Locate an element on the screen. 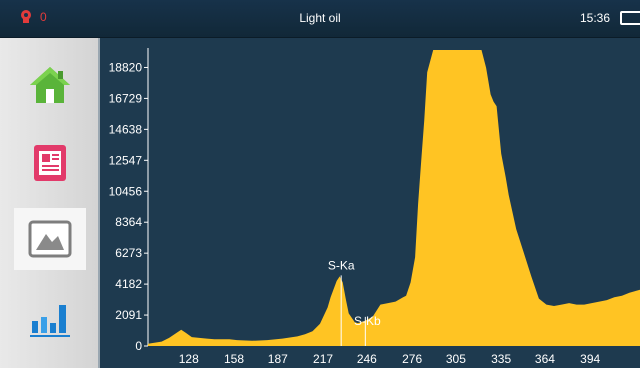  sidebar-item-home is located at coordinates (50, 85).